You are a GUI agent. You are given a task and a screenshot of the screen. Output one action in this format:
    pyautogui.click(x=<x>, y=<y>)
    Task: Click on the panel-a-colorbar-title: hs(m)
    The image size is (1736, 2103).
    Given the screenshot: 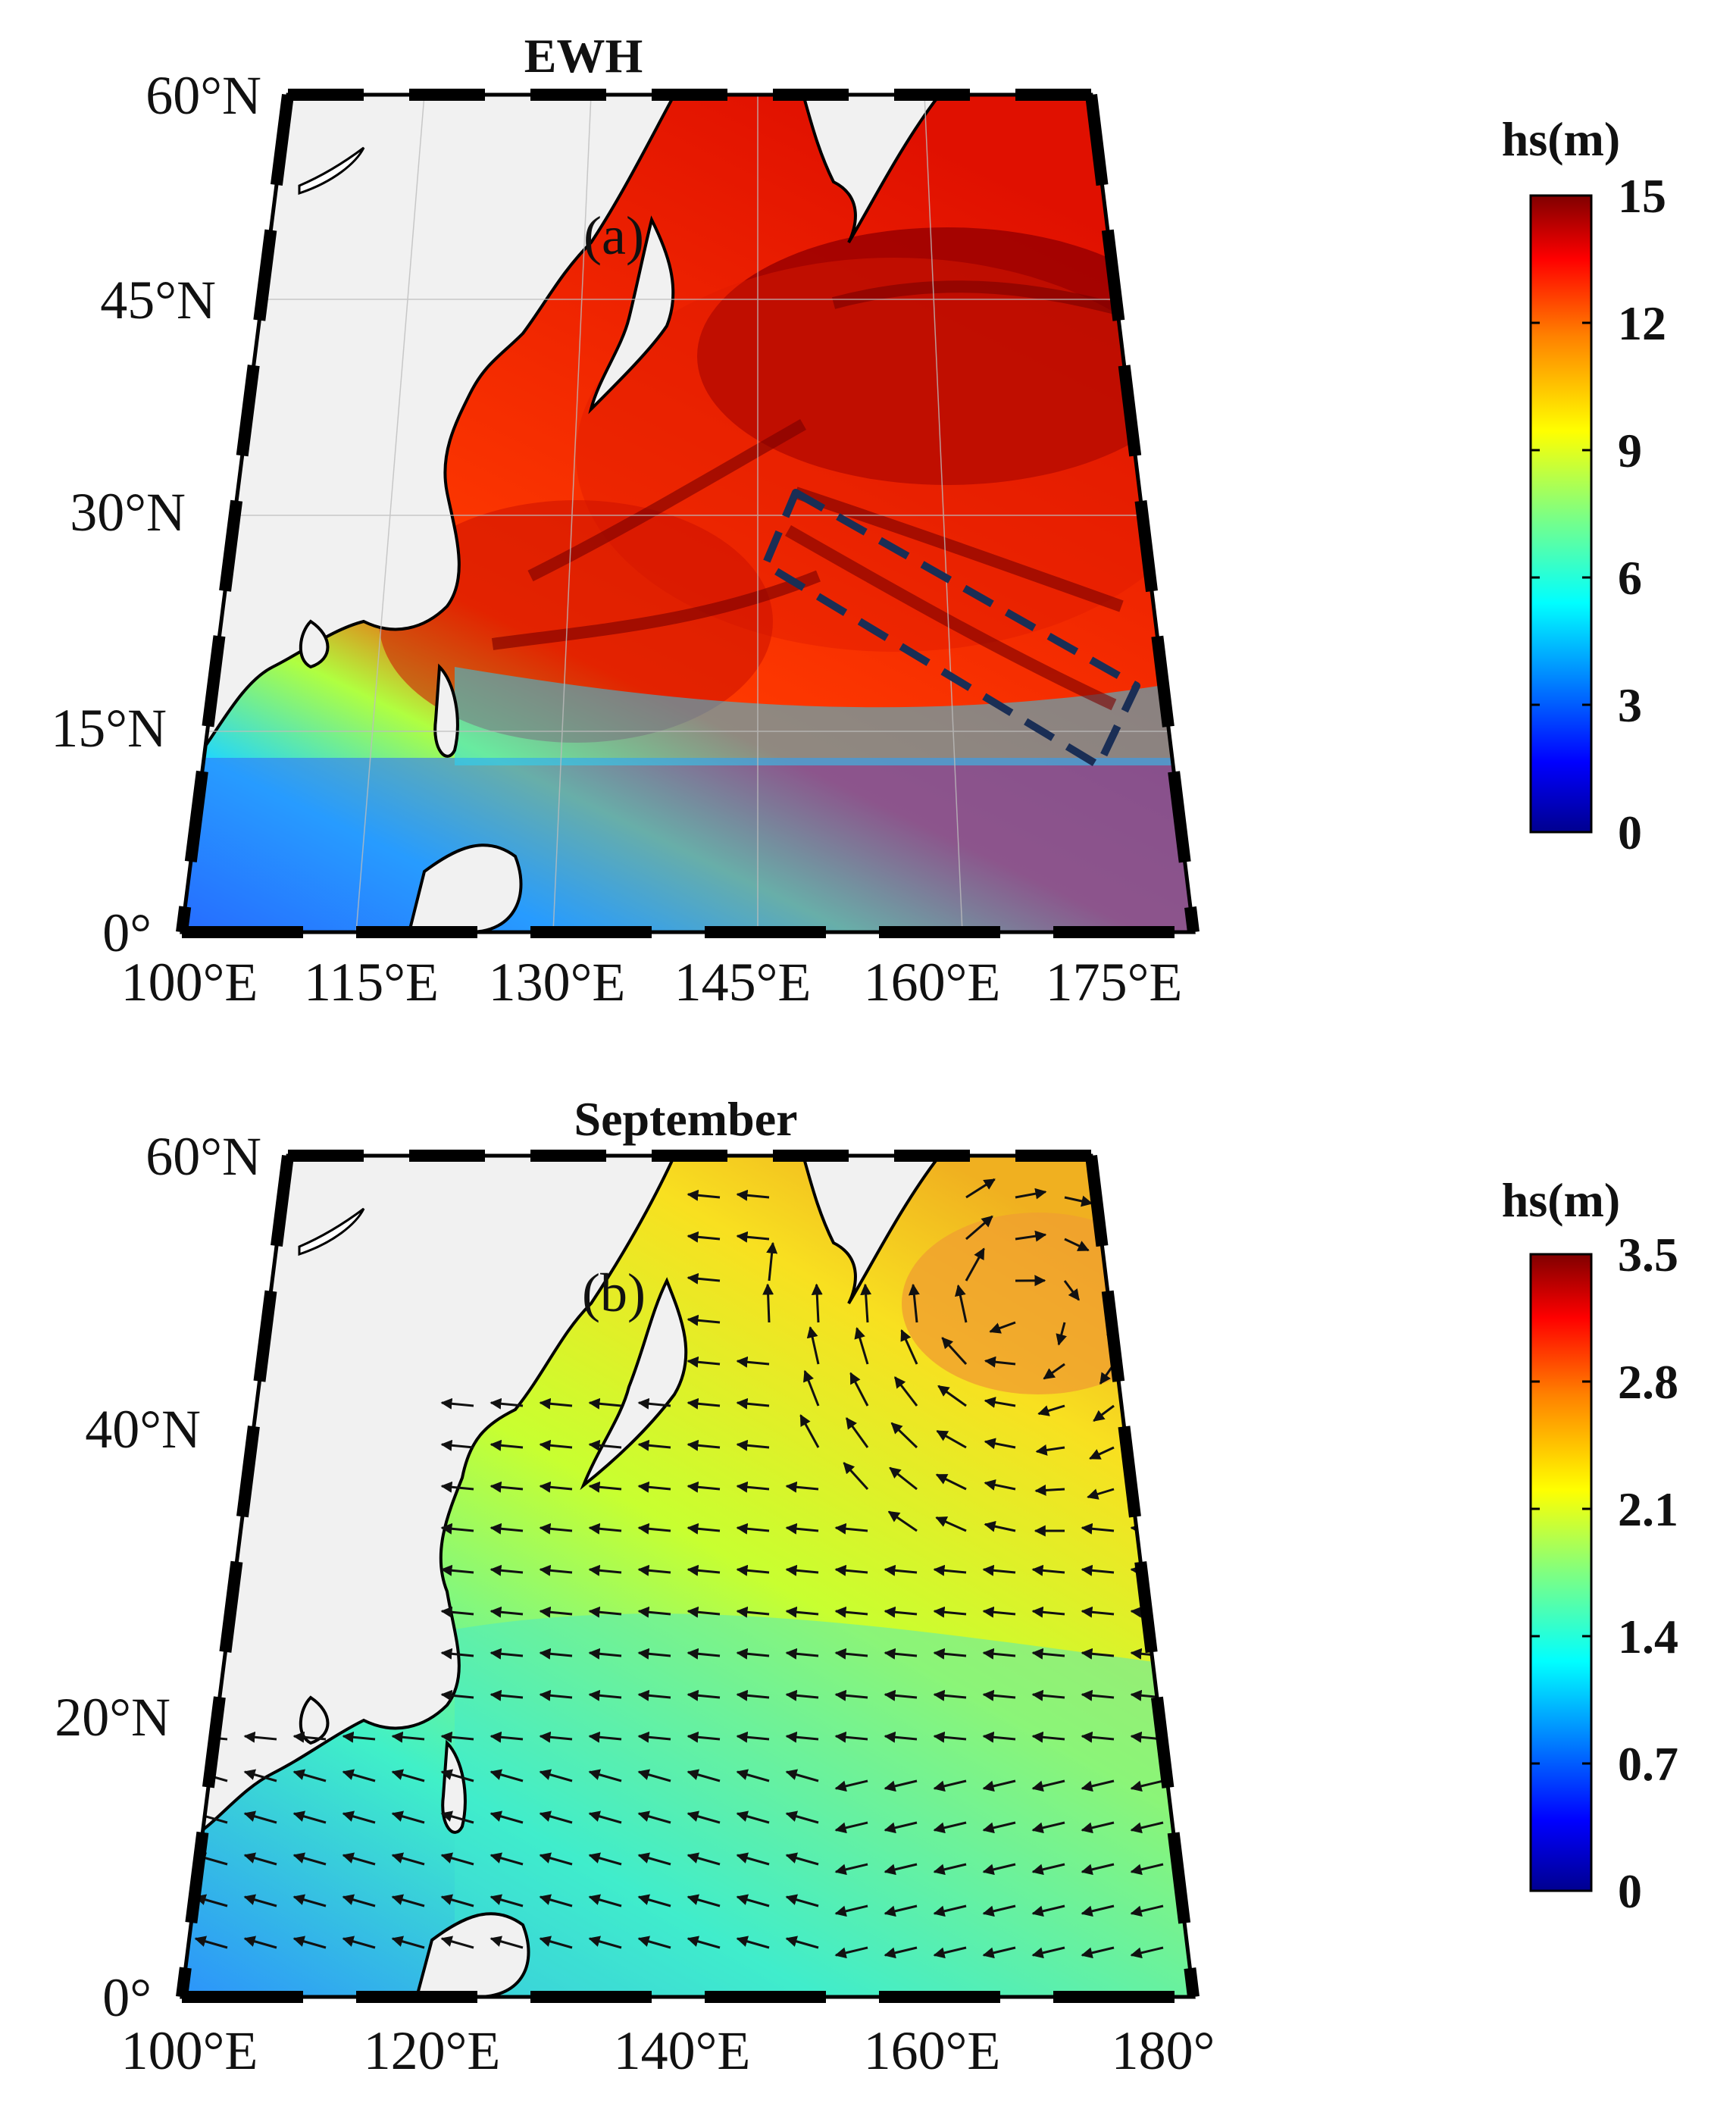 What is the action you would take?
    pyautogui.click(x=1561, y=139)
    